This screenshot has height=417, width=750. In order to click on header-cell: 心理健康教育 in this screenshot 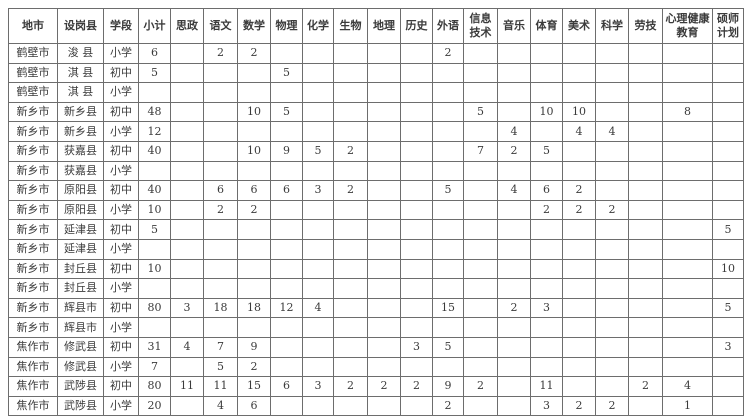, I will do `click(687, 26)`.